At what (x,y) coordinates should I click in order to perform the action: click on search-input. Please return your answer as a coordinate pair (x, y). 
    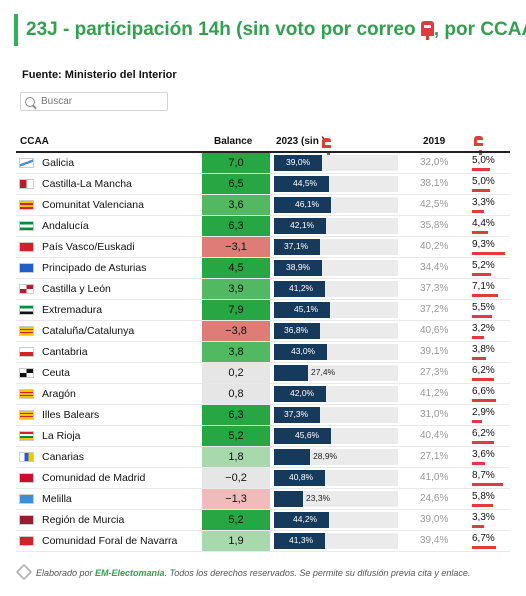
    Looking at the image, I should click on (101, 101).